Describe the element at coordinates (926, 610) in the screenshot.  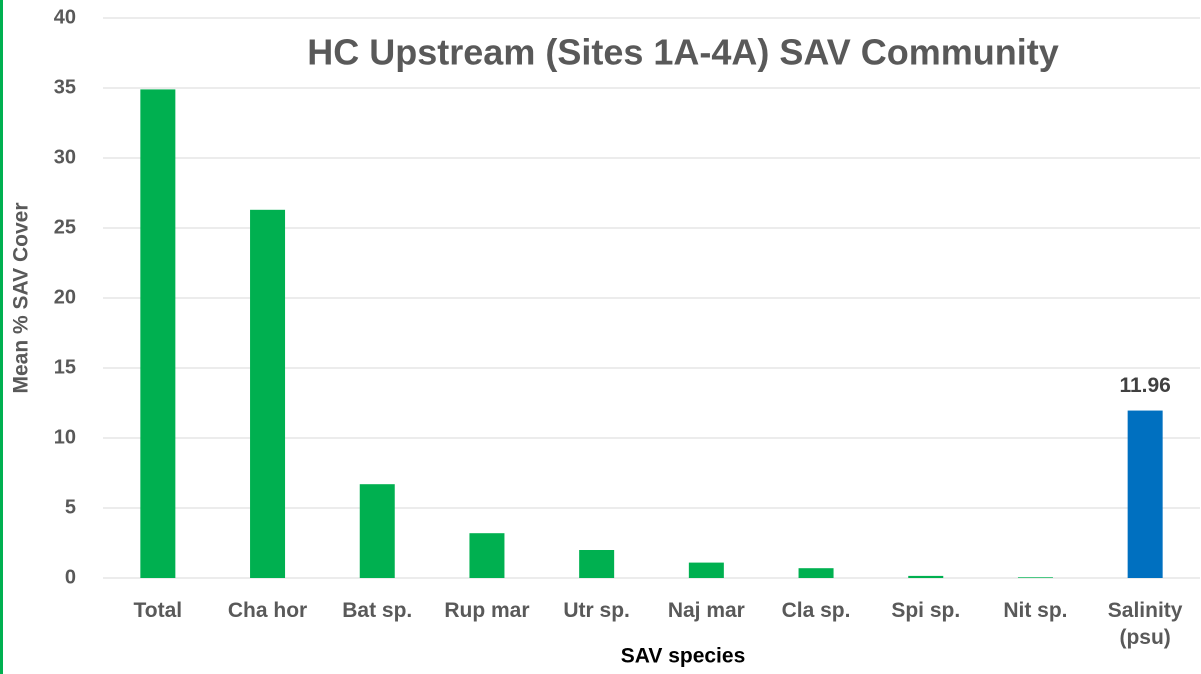
I see `x-tick-label: Spi sp.` at that location.